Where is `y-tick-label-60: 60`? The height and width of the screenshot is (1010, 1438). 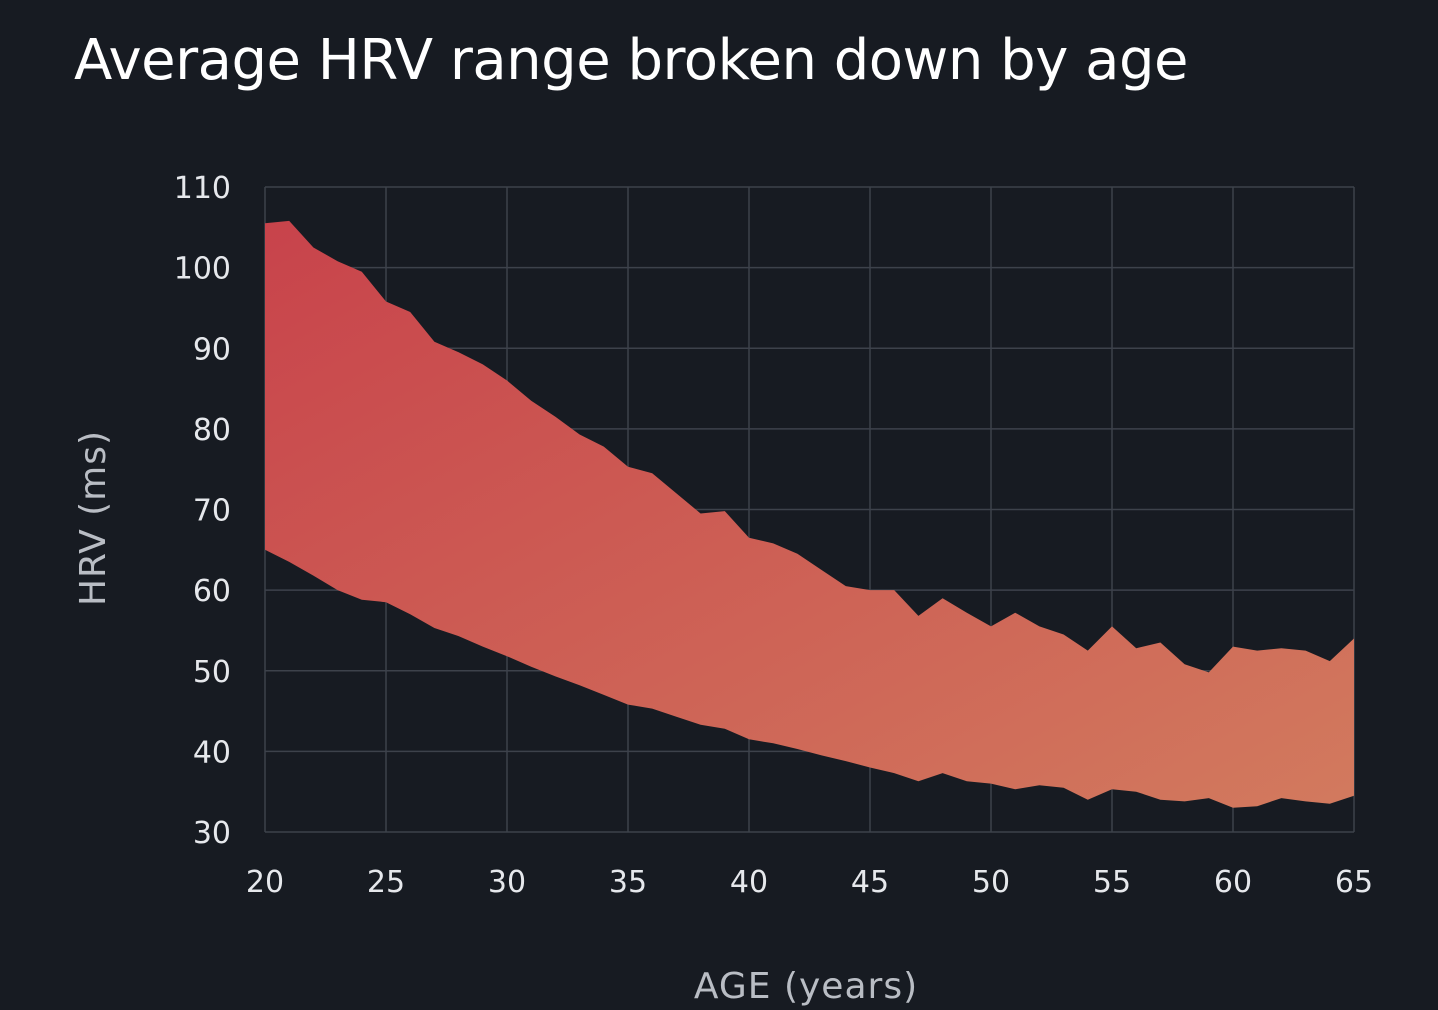 y-tick-label-60: 60 is located at coordinates (212, 591).